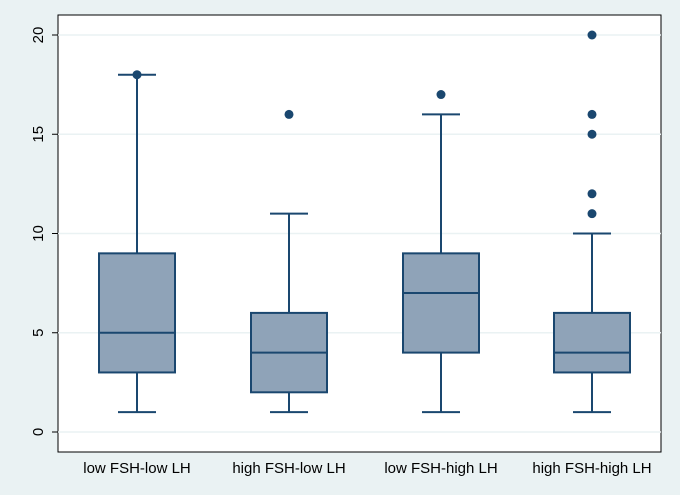  I want to click on y-tick-label: 10, so click(38, 233).